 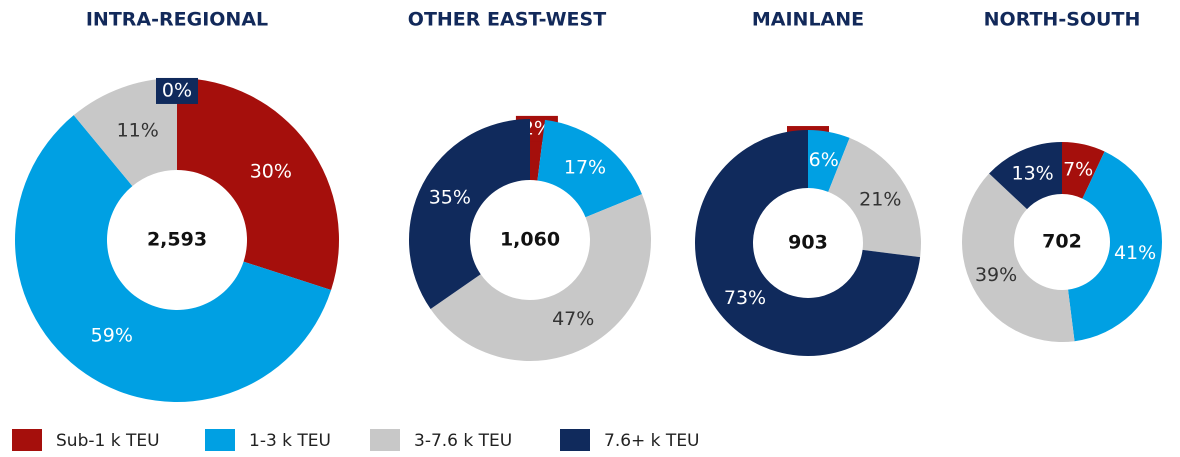 What do you see at coordinates (138, 130) in the screenshot?
I see `value-label: 11%` at bounding box center [138, 130].